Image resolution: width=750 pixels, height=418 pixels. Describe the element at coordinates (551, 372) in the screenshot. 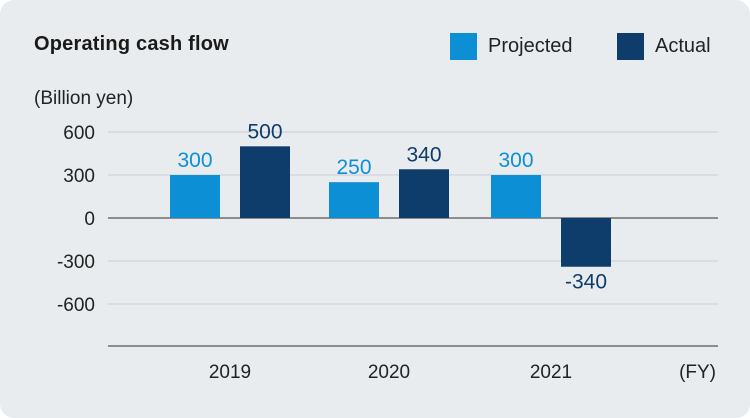

I see `x-tick-label: 2021` at that location.